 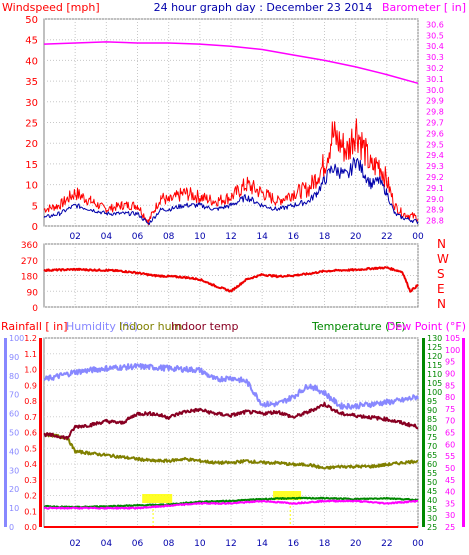 What do you see at coordinates (434, 374) in the screenshot?
I see `temperature-tick-label: 110` at bounding box center [434, 374].